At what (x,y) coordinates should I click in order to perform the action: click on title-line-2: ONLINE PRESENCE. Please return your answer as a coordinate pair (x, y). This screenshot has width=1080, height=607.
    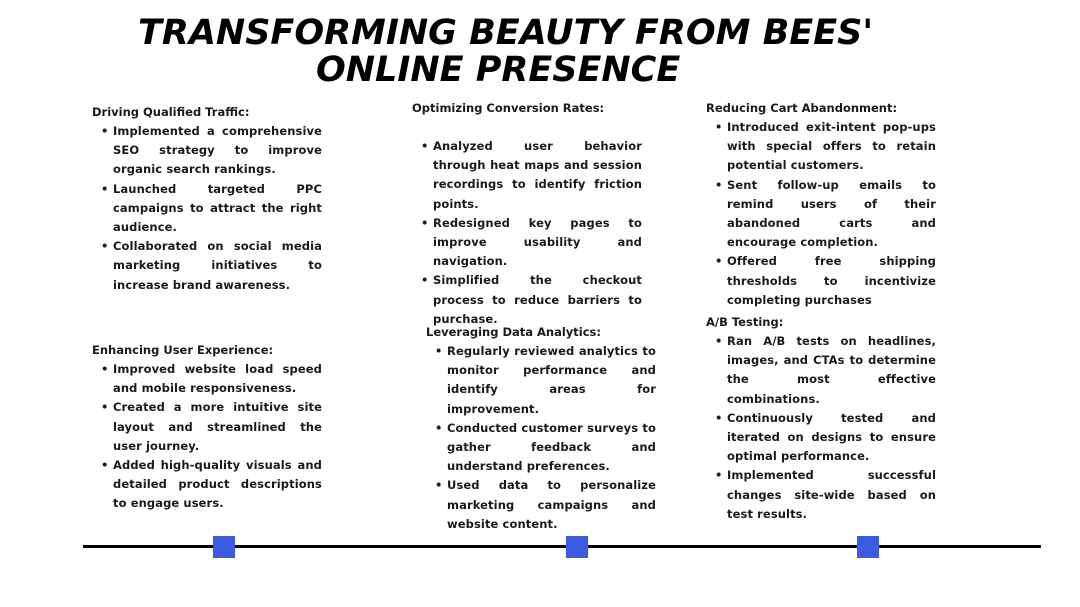
    Looking at the image, I should click on (498, 70).